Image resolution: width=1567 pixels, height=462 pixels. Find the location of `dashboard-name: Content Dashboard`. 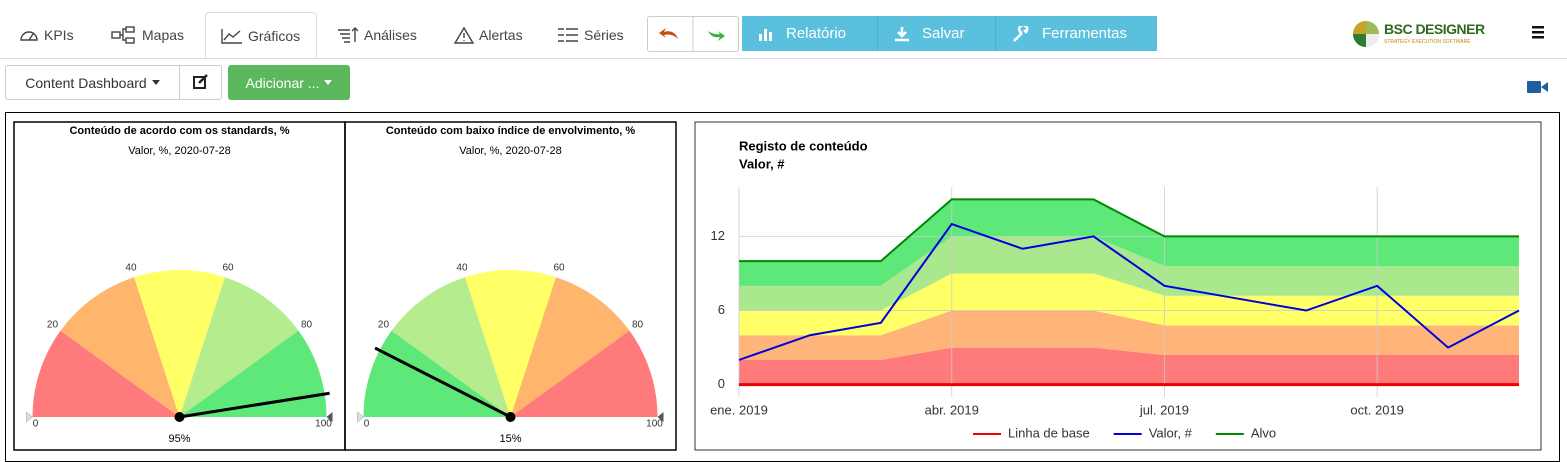

dashboard-name: Content Dashboard is located at coordinates (86, 82).